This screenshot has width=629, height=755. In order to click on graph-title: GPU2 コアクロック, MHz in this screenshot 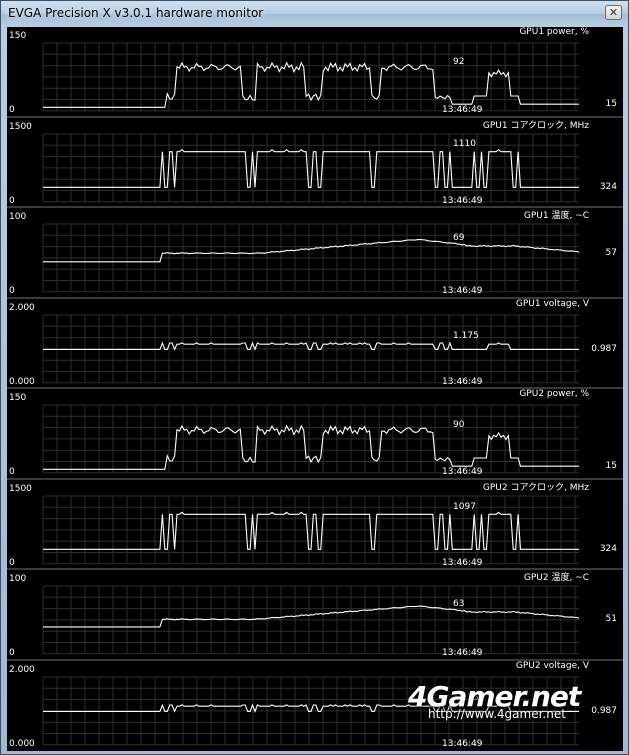, I will do `click(535, 487)`.